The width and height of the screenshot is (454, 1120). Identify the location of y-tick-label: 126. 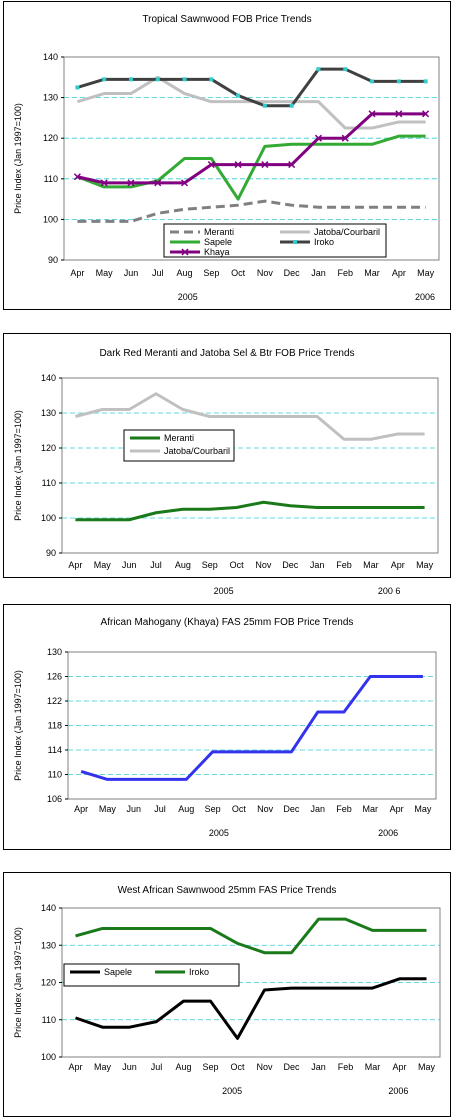
(54, 677).